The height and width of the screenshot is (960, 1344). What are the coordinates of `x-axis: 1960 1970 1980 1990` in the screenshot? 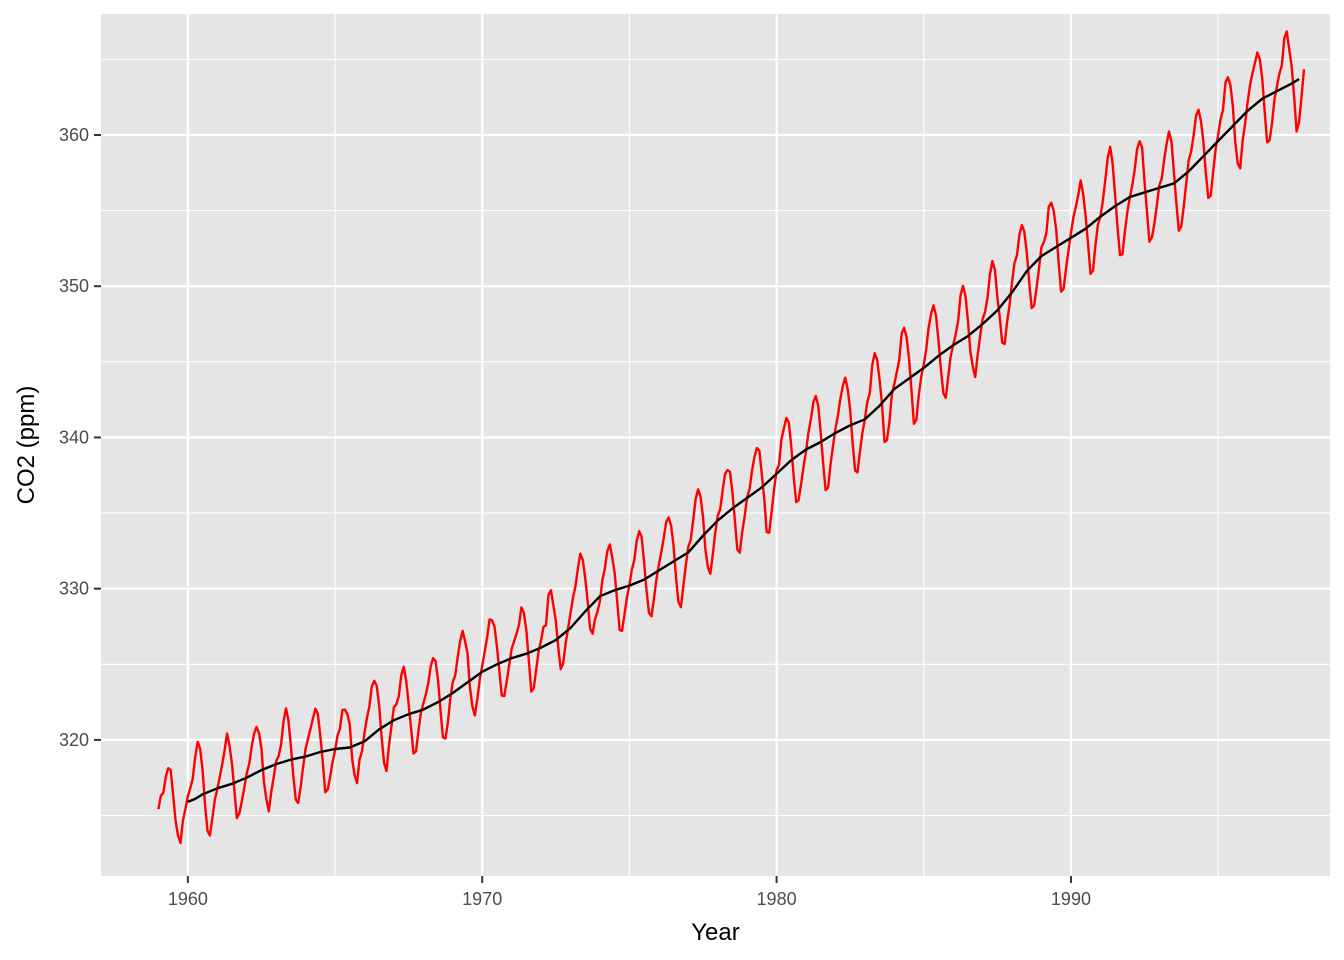 It's located at (629, 892).